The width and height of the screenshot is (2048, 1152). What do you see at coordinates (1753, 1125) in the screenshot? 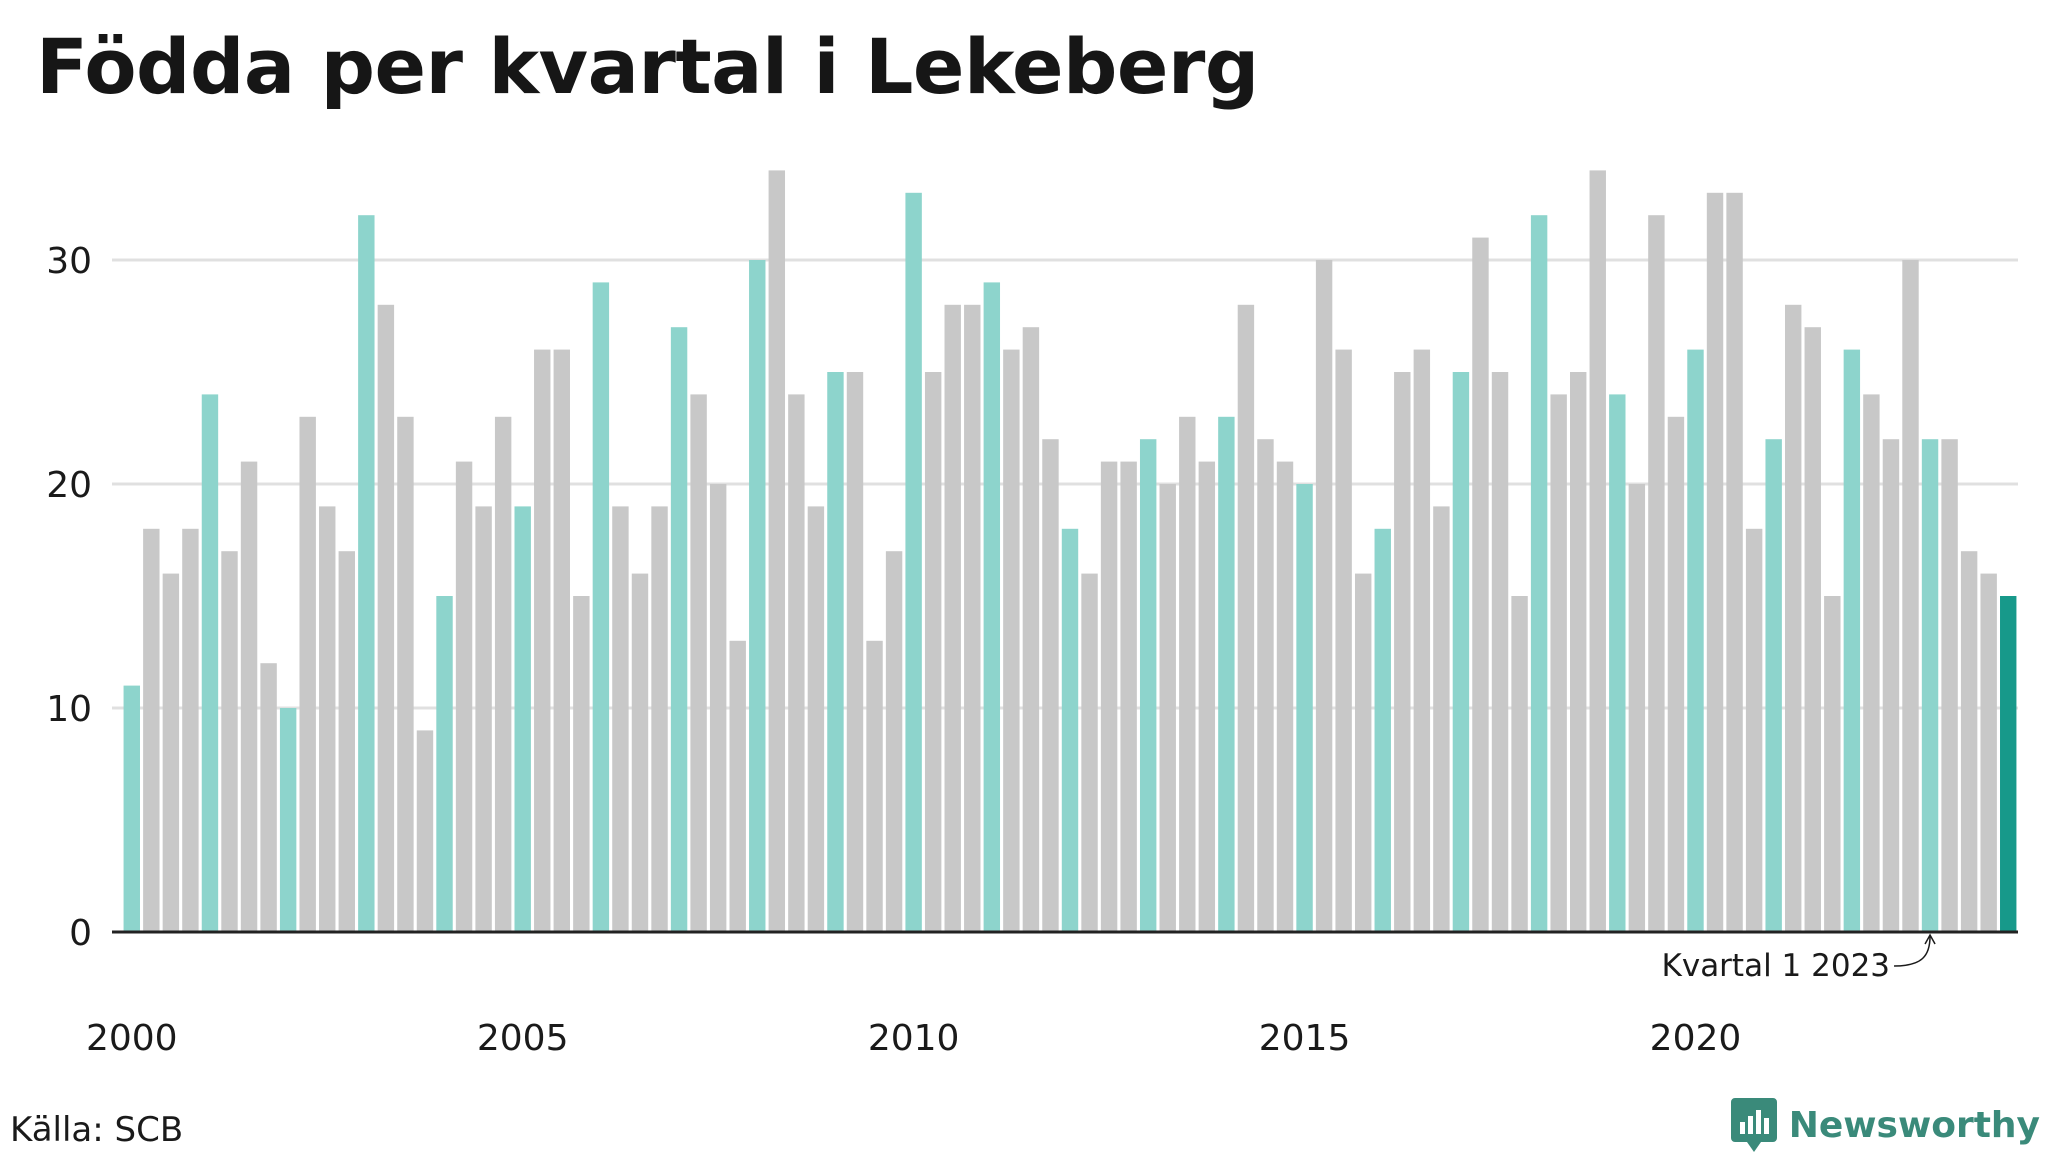
I see `newsworthy-logo-icon` at bounding box center [1753, 1125].